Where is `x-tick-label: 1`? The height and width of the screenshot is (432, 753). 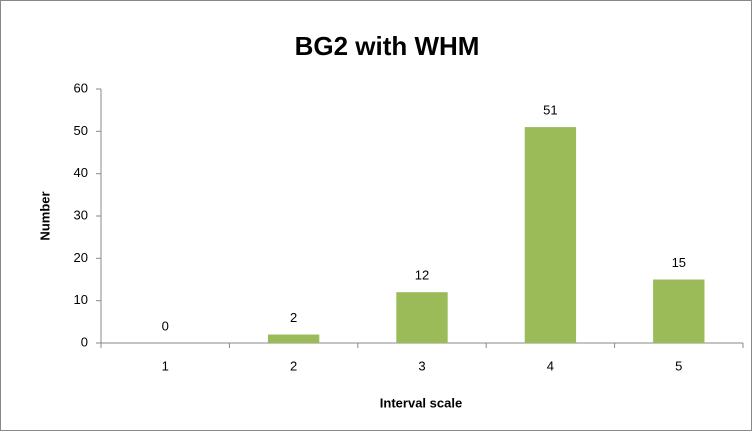 x-tick-label: 1 is located at coordinates (165, 365).